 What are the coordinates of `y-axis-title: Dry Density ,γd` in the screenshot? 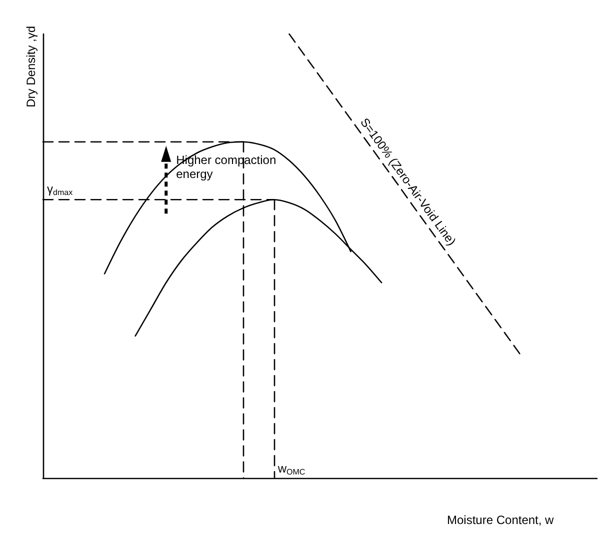 It's located at (31, 67).